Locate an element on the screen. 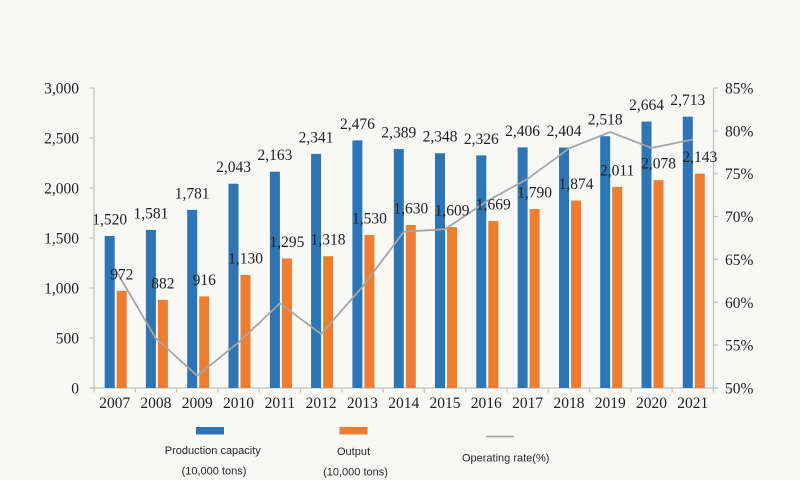  svg-text: 65% is located at coordinates (739, 260).